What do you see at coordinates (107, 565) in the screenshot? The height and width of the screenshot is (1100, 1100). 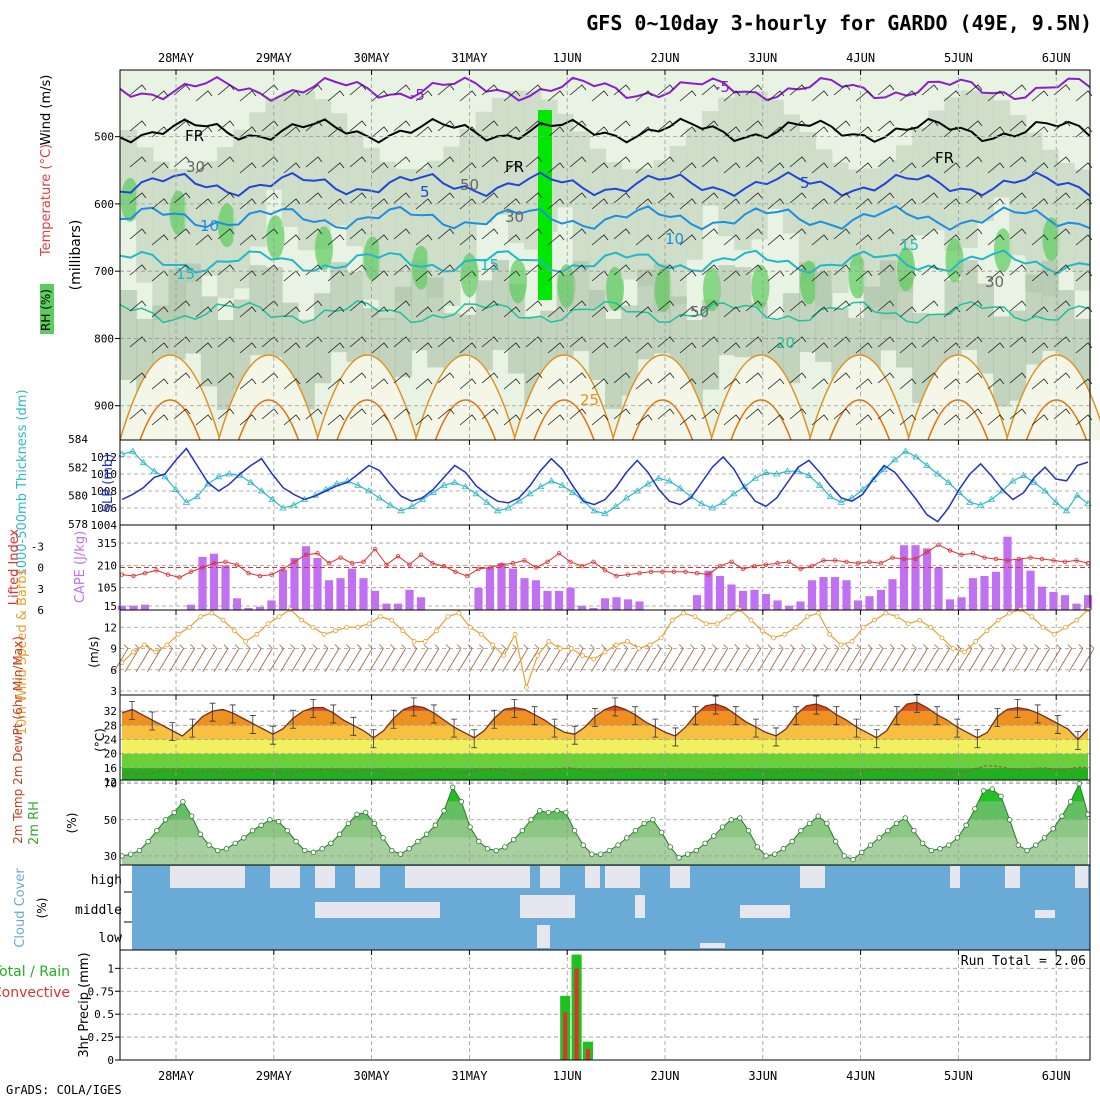 I see `cape-tick-label: 210` at bounding box center [107, 565].